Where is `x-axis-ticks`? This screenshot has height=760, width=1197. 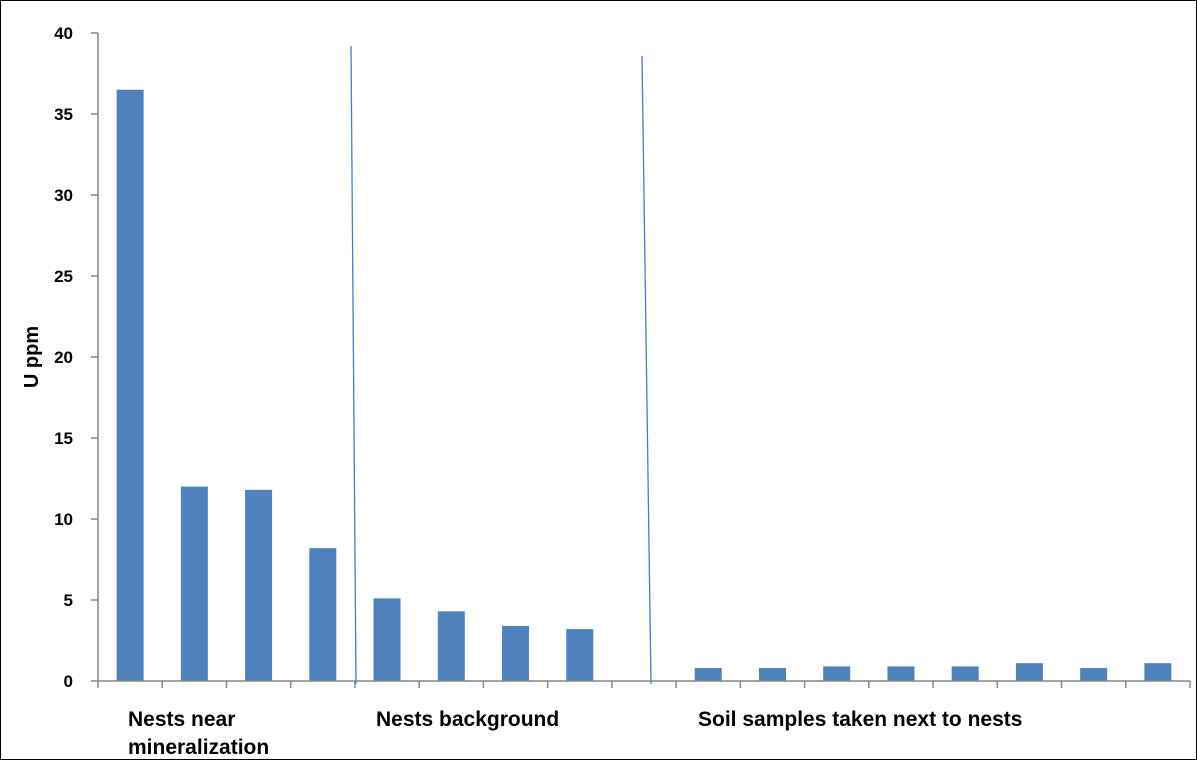 x-axis-ticks is located at coordinates (644, 684).